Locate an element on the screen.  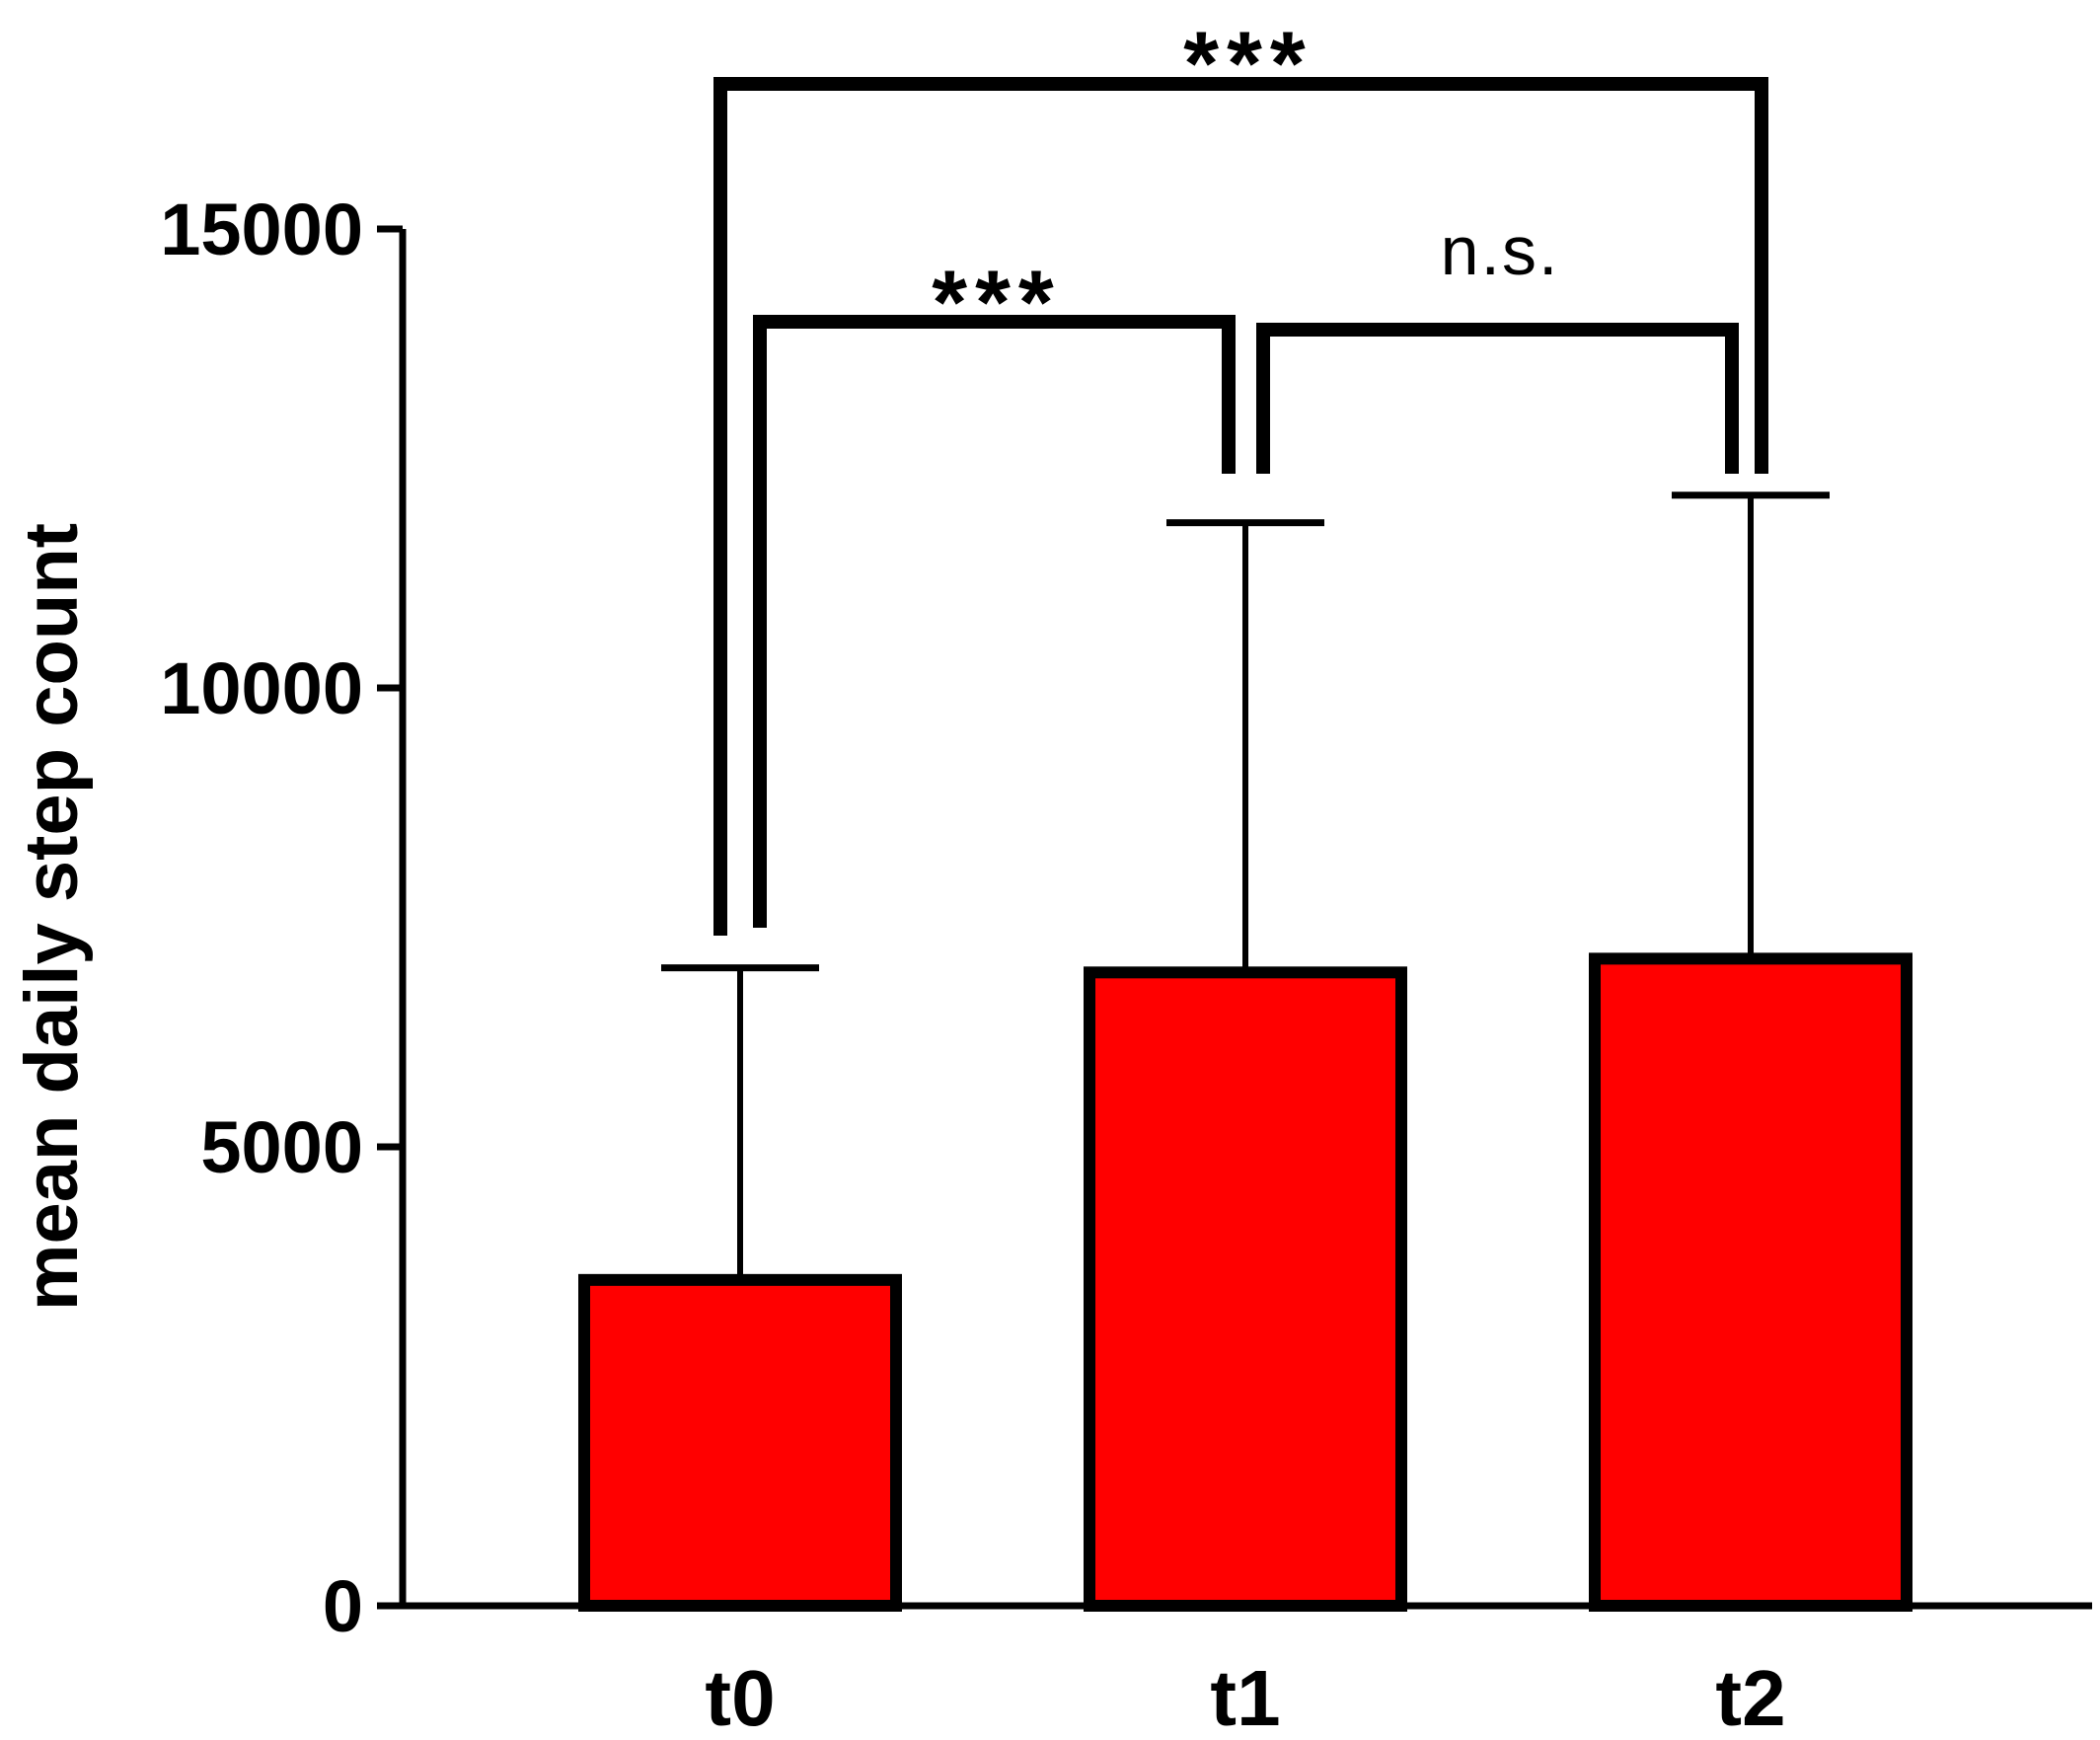
y-tick-label: 0 is located at coordinates (343, 1606).